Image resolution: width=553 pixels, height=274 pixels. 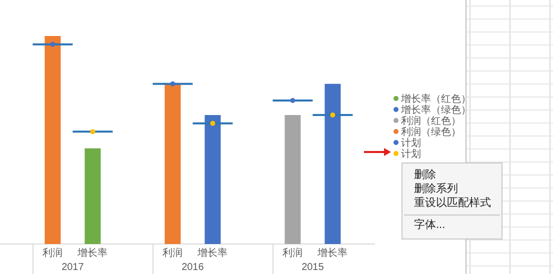 I want to click on legend-label: 增长率（绿色）, so click(x=435, y=110).